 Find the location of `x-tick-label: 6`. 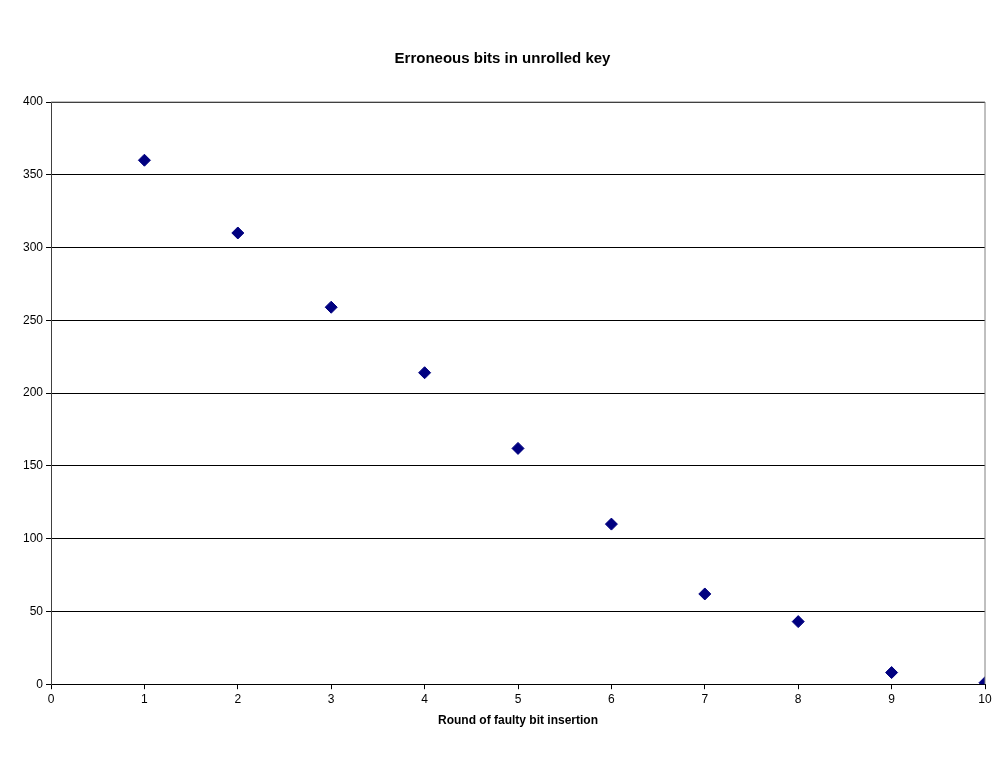

x-tick-label: 6 is located at coordinates (612, 698).